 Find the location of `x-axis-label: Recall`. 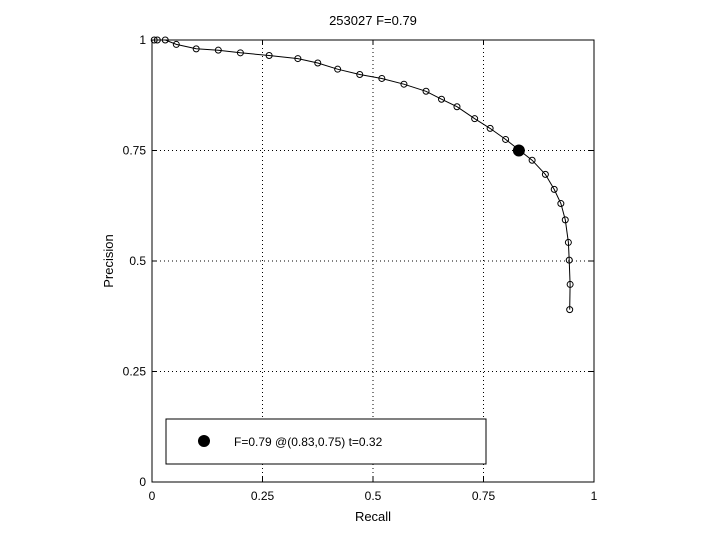

x-axis-label: Recall is located at coordinates (373, 516).